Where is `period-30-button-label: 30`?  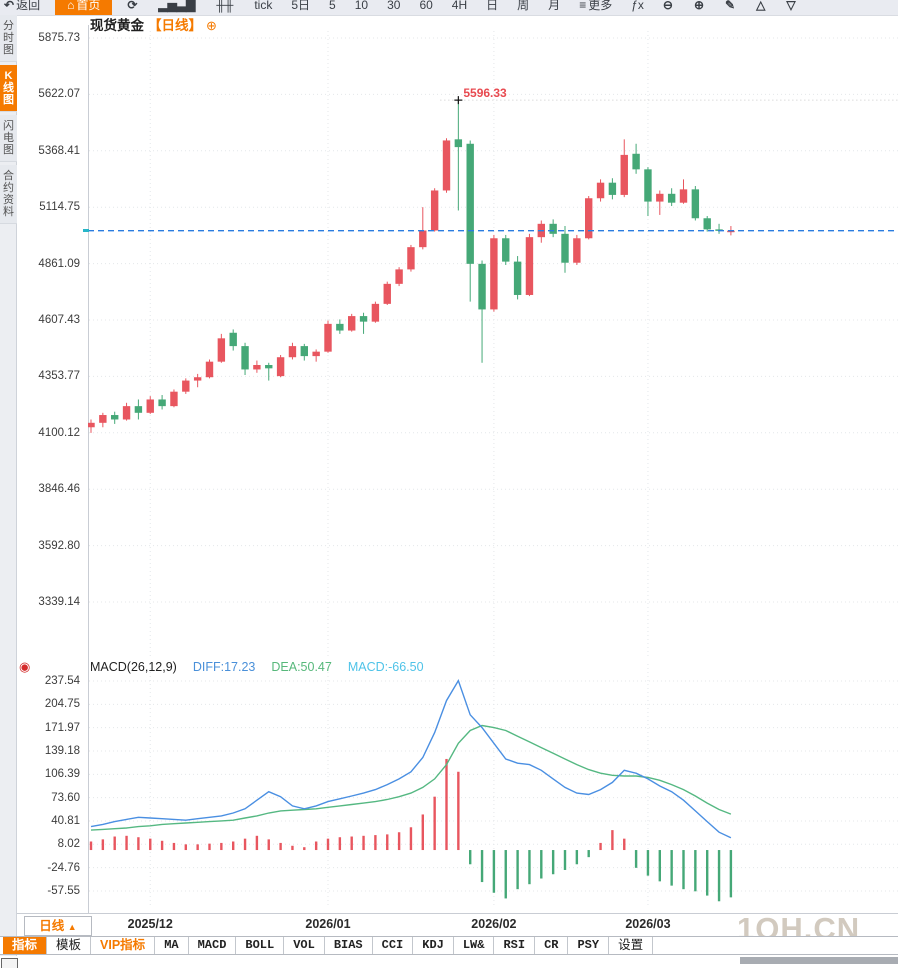
period-30-button-label: 30 is located at coordinates (394, 6).